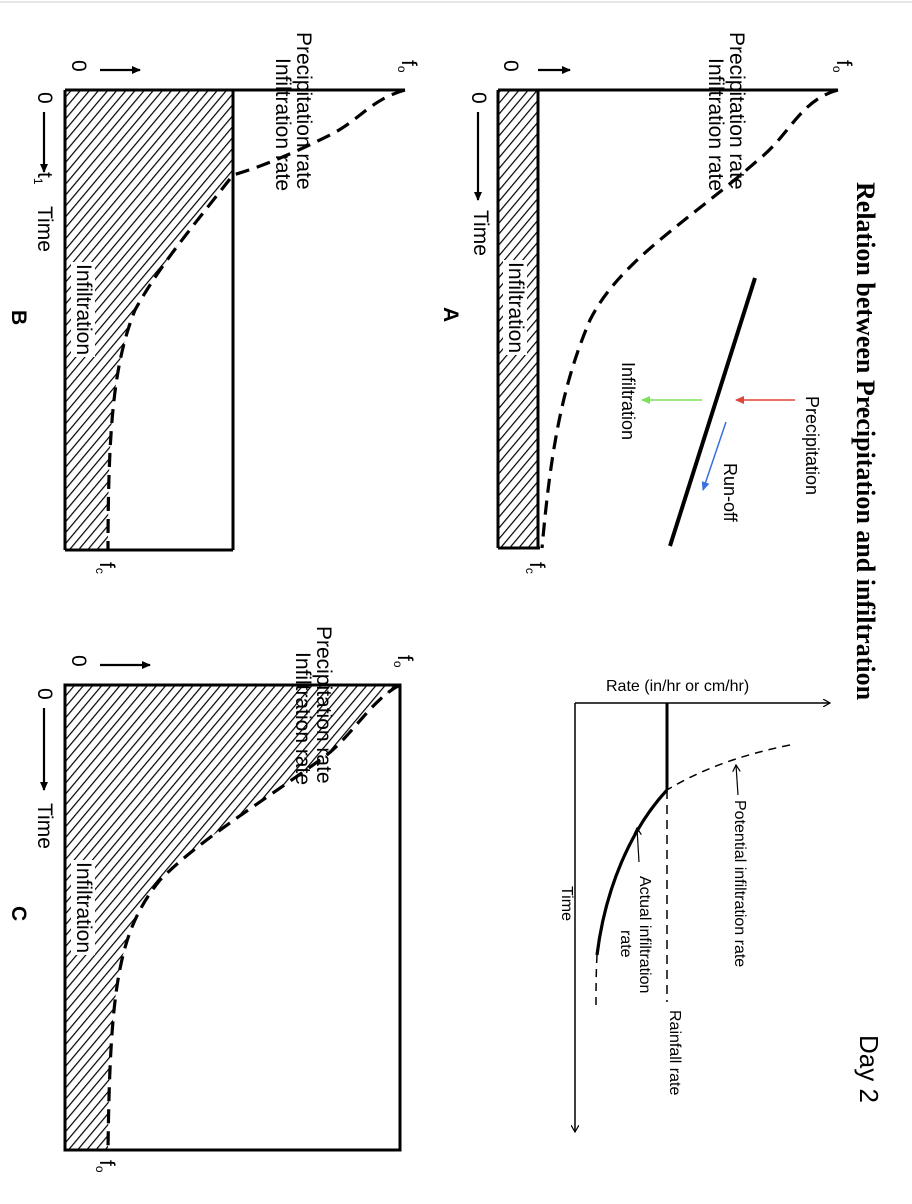 The height and width of the screenshot is (1204, 912). I want to click on panel-a-zero-x: 0, so click(510, 66).